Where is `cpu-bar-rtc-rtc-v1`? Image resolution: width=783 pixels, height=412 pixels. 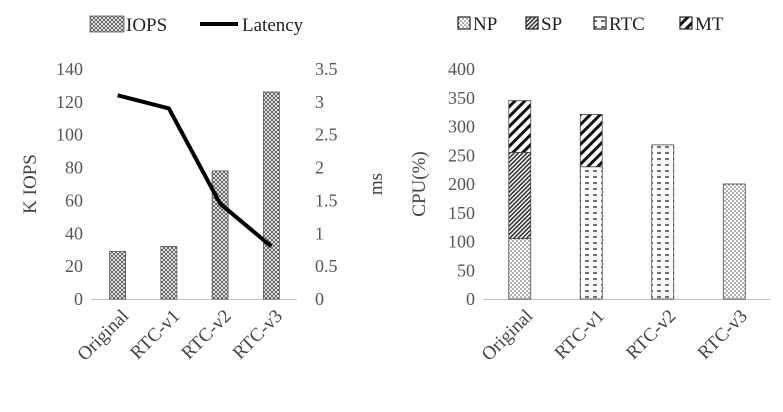
cpu-bar-rtc-rtc-v1 is located at coordinates (591, 233).